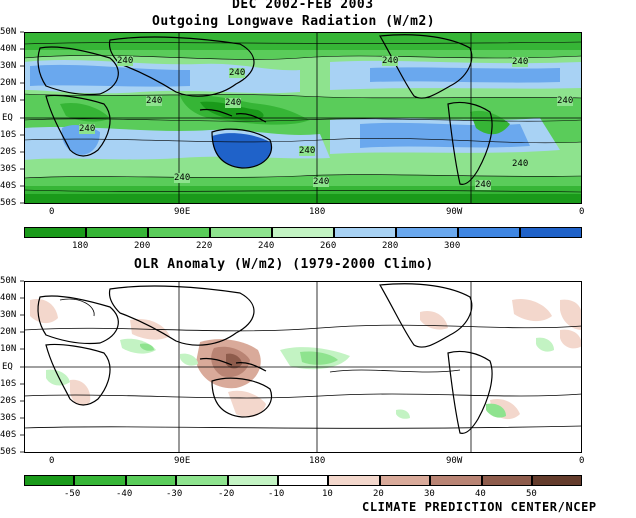 Image resolution: width=636 pixels, height=518 pixels. What do you see at coordinates (80, 246) in the screenshot?
I see `colorbar-label: 180` at bounding box center [80, 246].